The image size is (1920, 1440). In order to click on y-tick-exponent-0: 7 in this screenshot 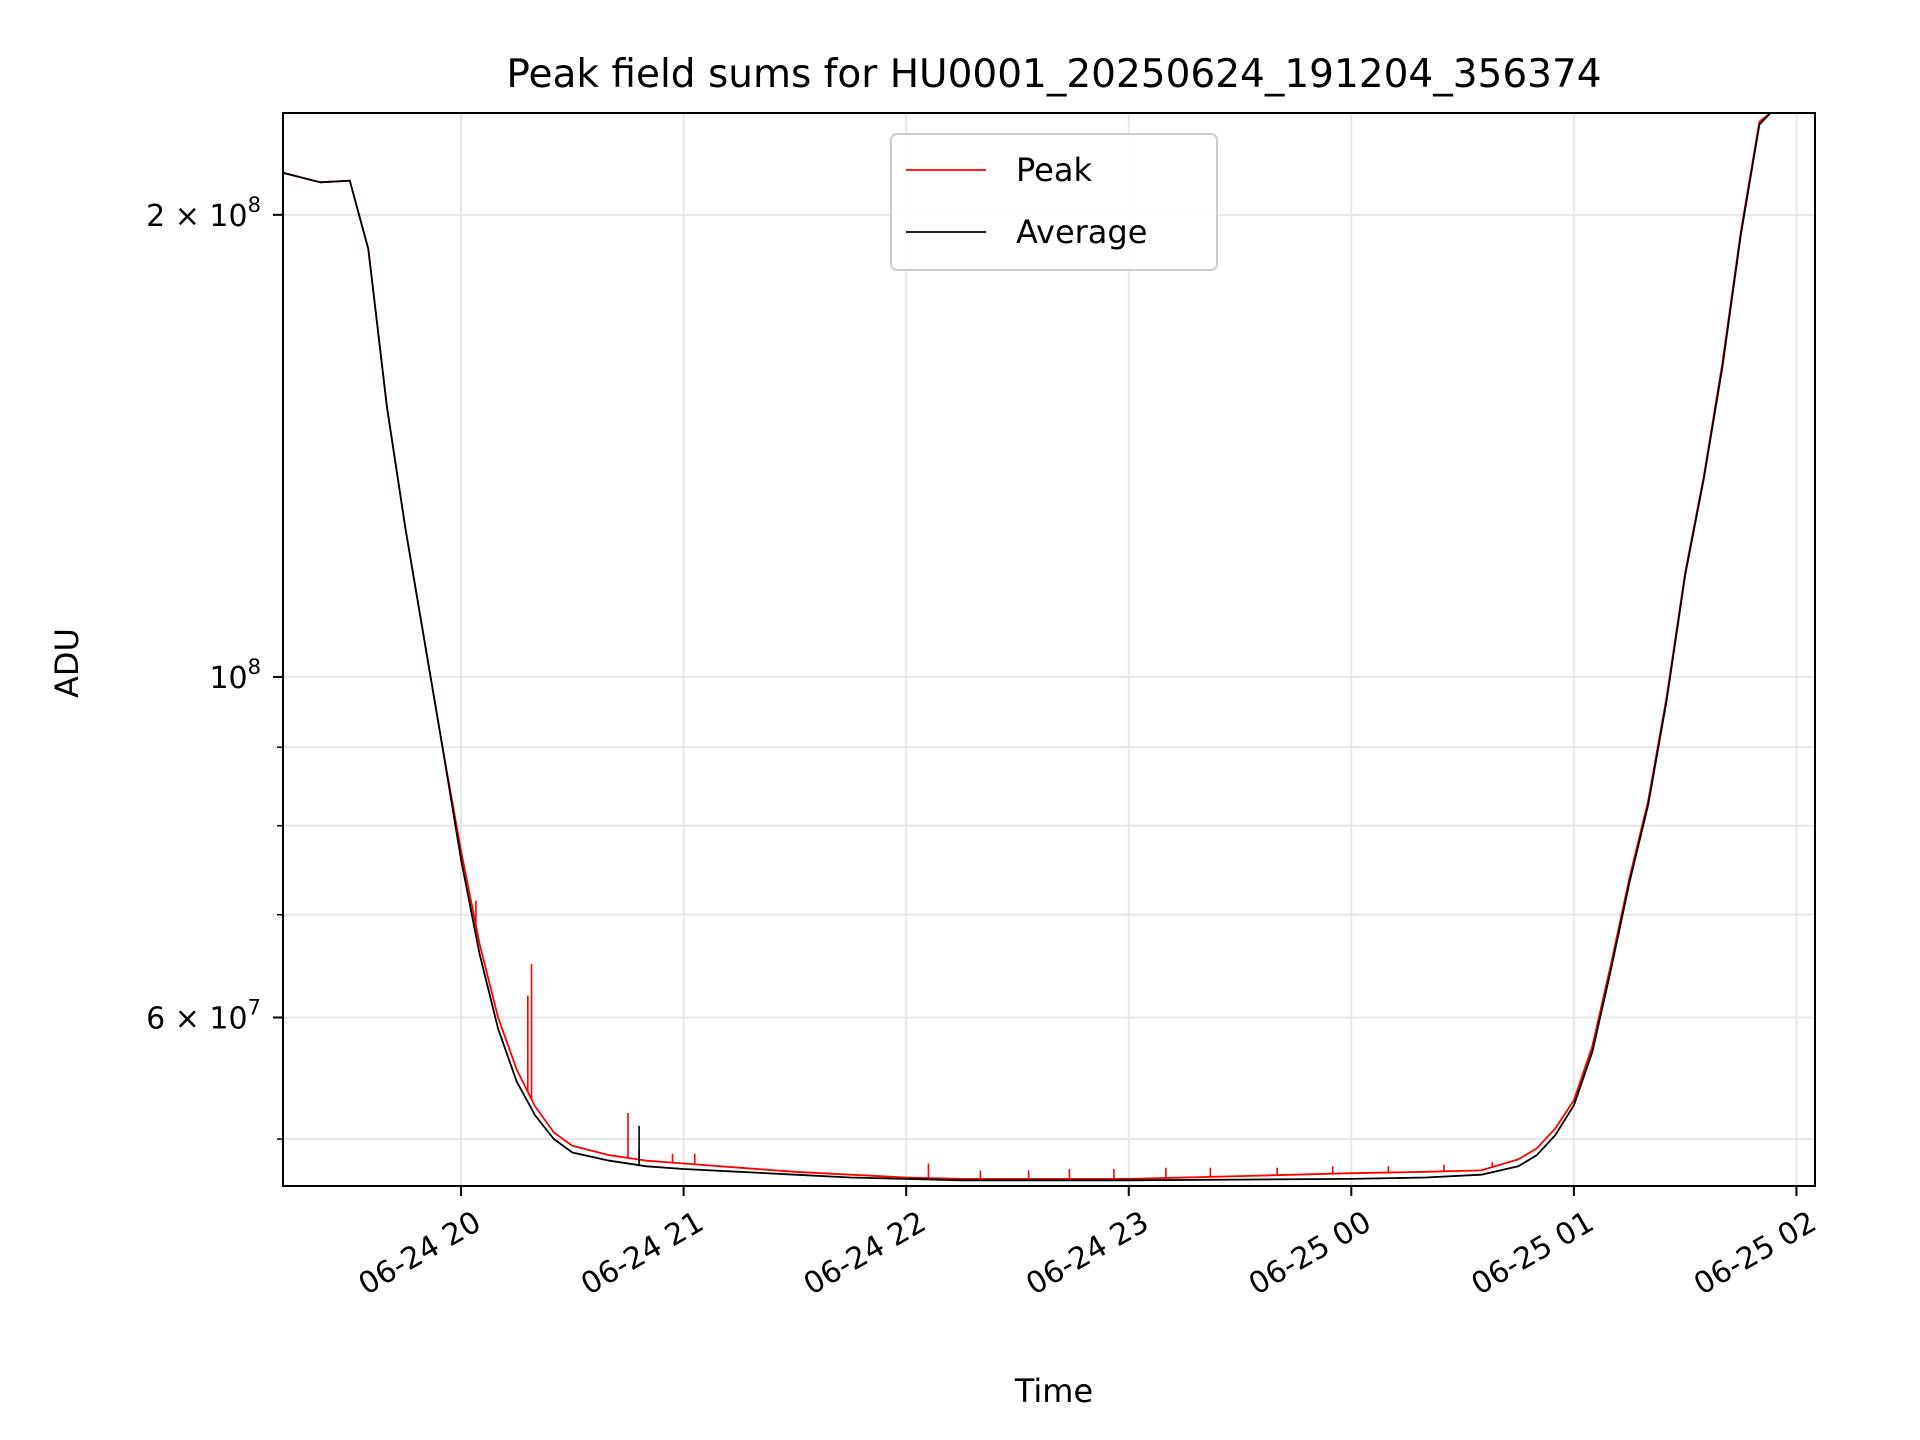, I will do `click(254, 1007)`.